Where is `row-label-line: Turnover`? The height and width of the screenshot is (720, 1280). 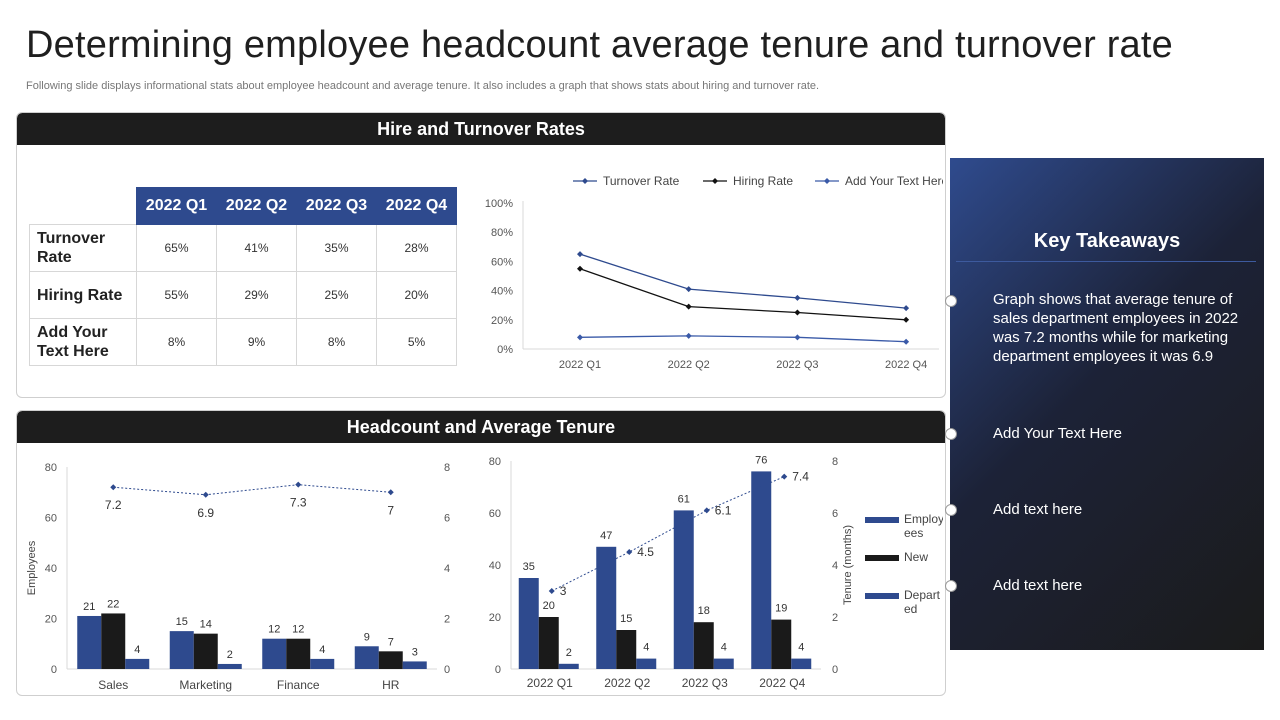
row-label-line: Turnover is located at coordinates (71, 238).